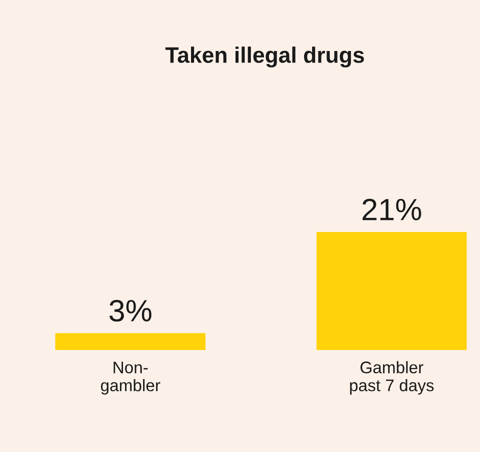 The image size is (480, 452). Describe the element at coordinates (392, 378) in the screenshot. I see `x-tick-label: Gambler past 7 days` at that location.